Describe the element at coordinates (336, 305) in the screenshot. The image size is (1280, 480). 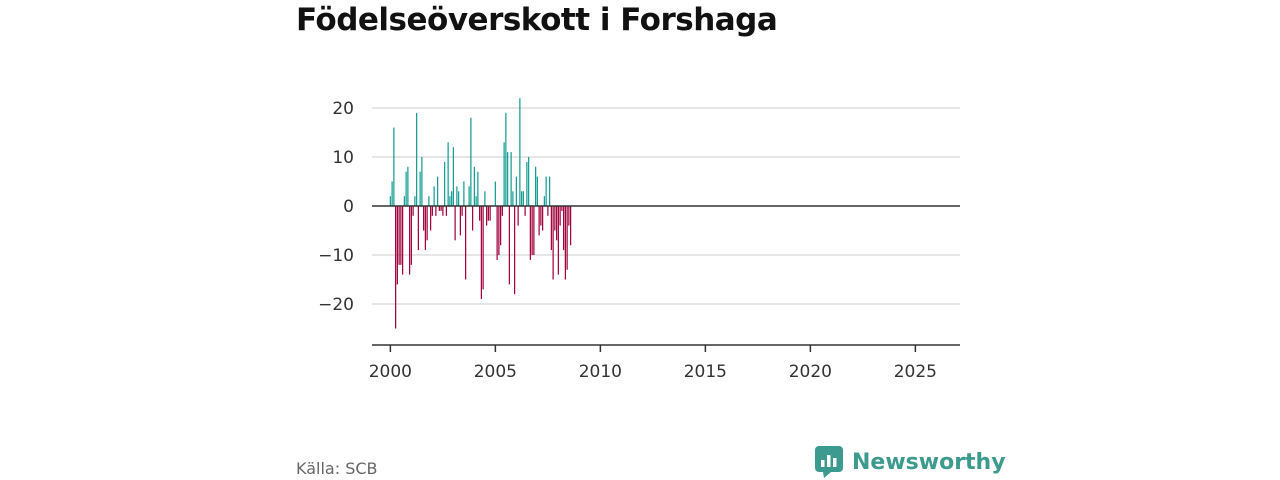
I see `y-tick-label: −20` at that location.